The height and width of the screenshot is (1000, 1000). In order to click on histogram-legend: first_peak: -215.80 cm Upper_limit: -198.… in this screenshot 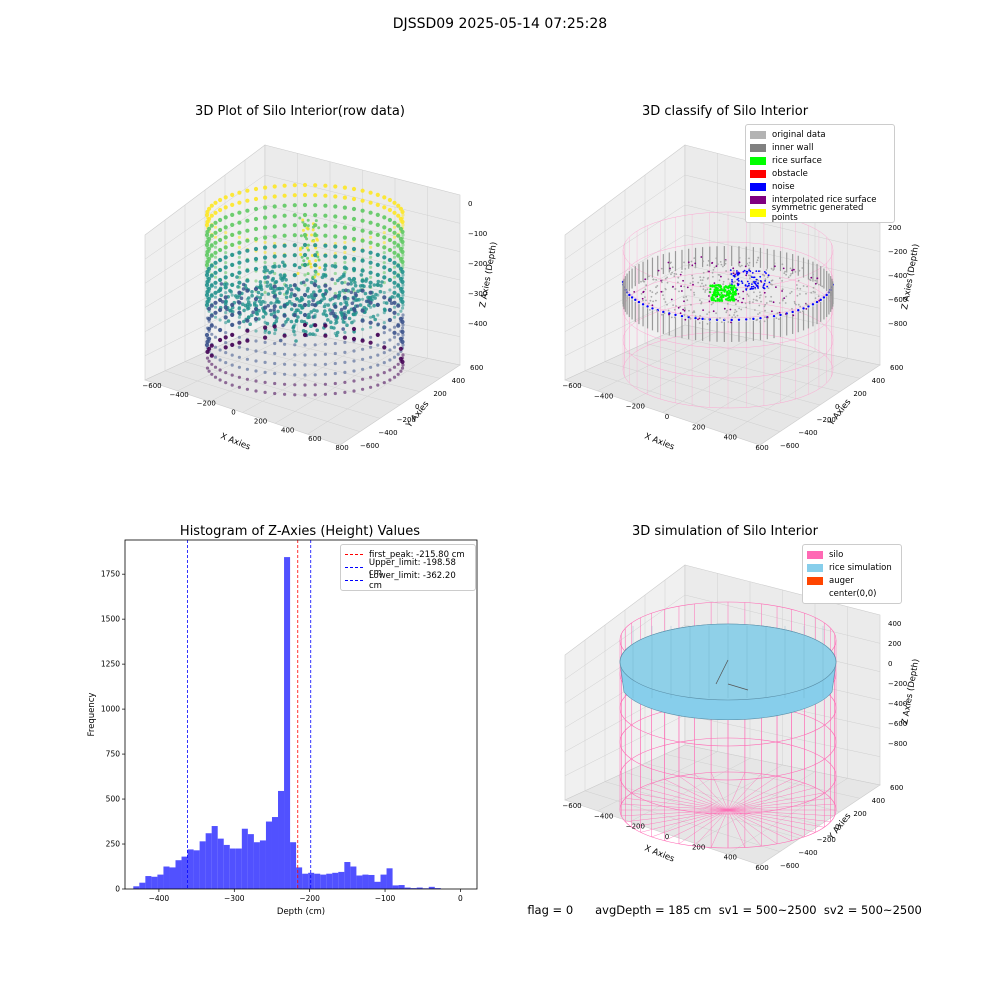, I will do `click(408, 567)`.